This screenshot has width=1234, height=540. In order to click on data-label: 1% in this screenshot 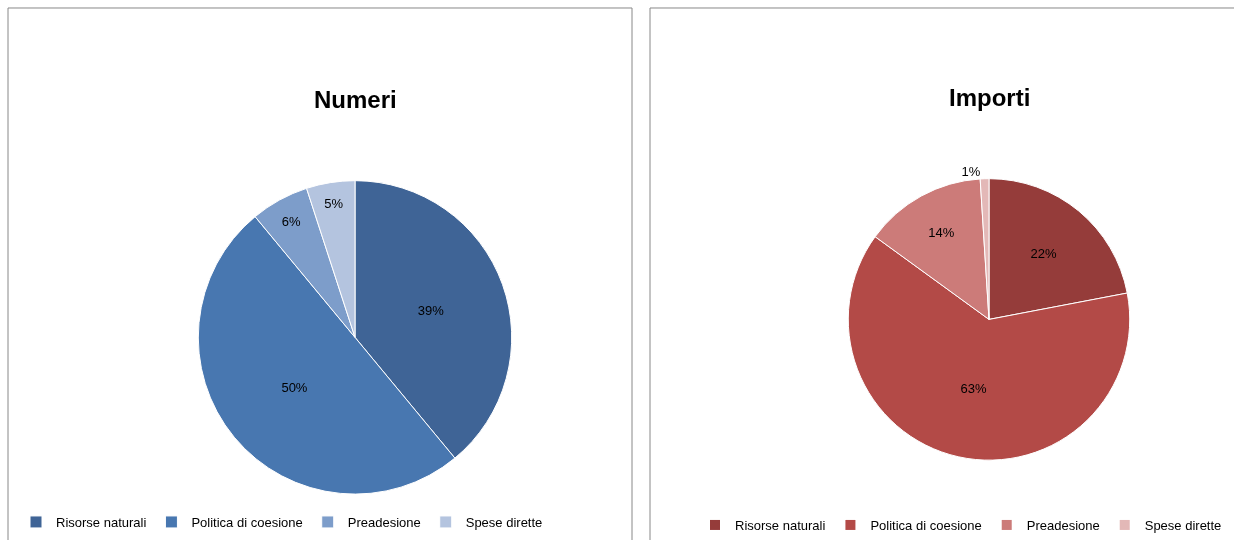, I will do `click(971, 171)`.